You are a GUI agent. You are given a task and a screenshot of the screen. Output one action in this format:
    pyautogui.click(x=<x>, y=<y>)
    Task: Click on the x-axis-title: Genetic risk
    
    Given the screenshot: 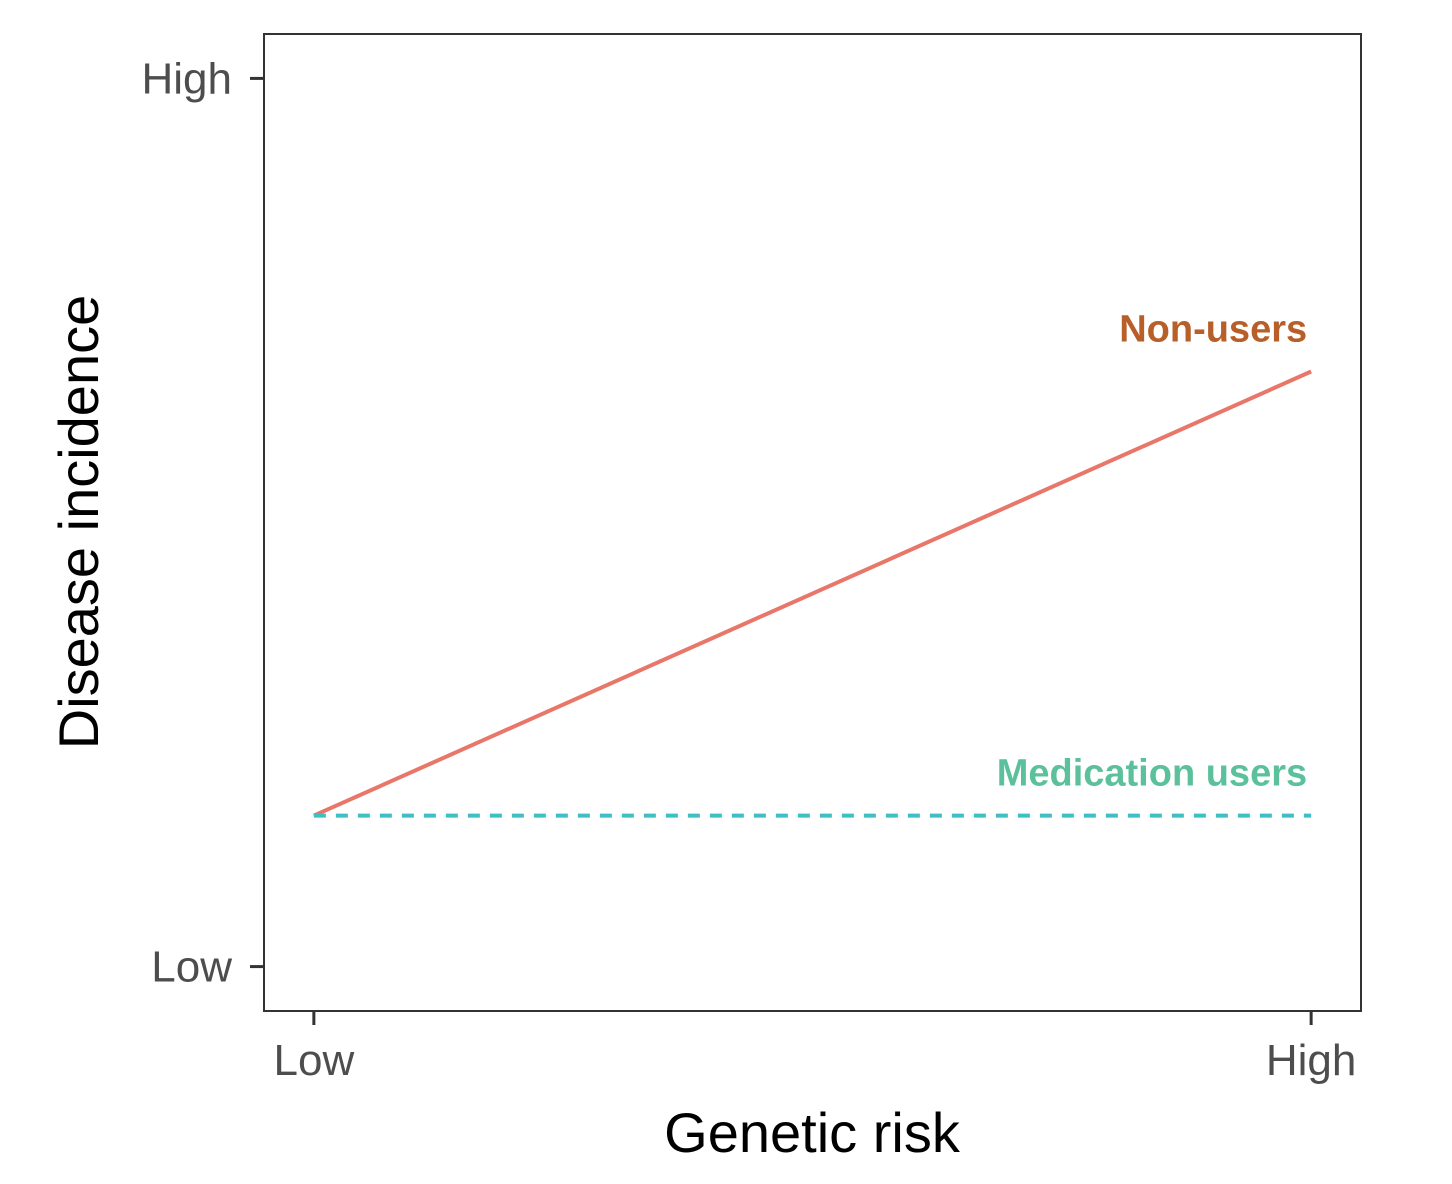 What is the action you would take?
    pyautogui.click(x=812, y=1132)
    